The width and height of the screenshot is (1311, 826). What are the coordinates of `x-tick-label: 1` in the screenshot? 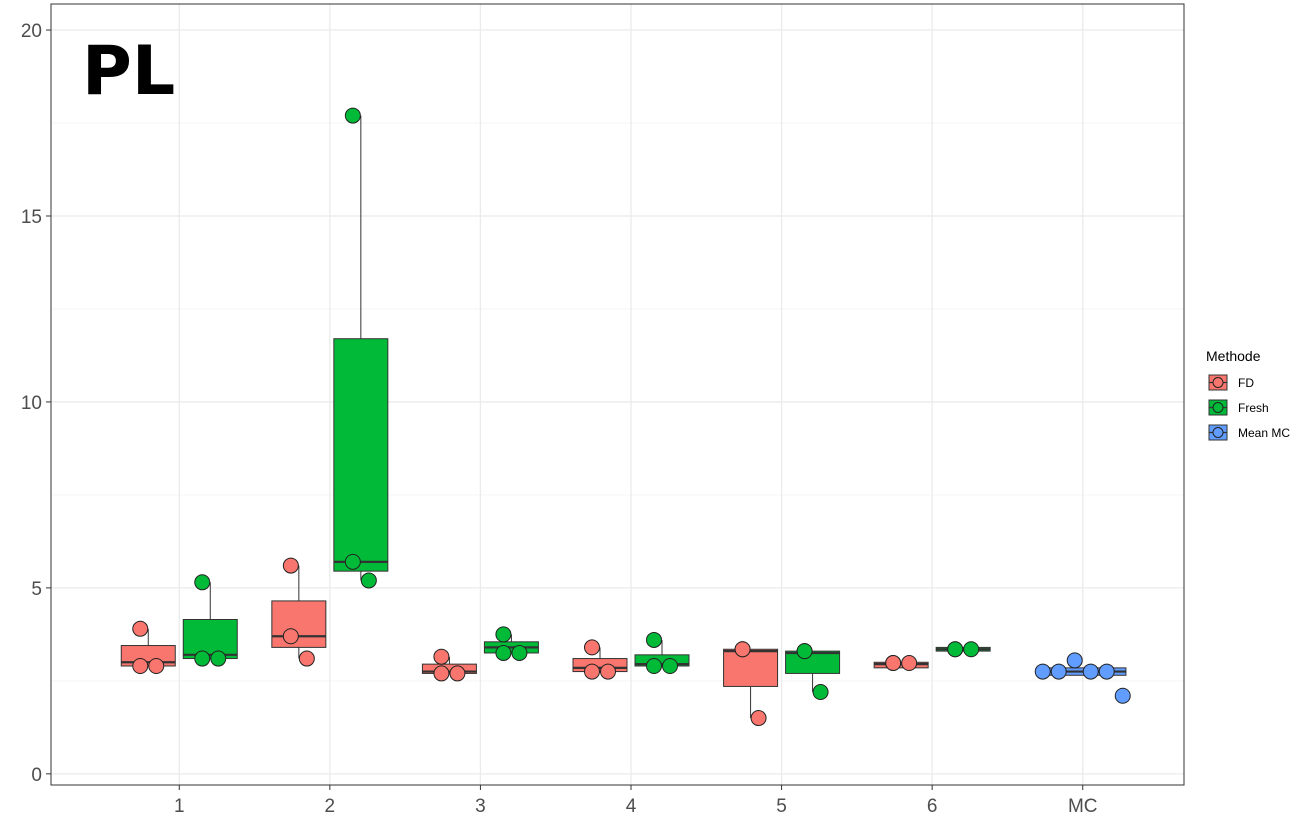 It's located at (179, 806).